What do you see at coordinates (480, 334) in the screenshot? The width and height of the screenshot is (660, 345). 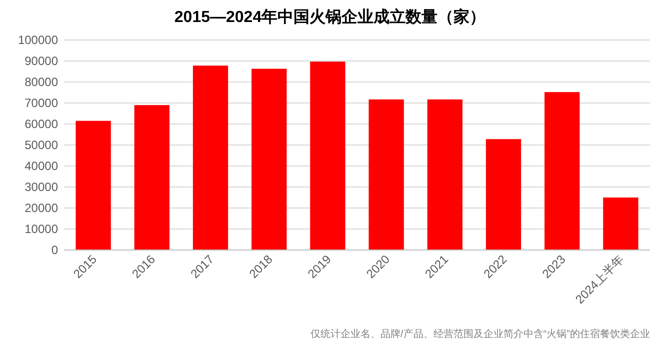 I see `text: 仅统计企业名、品牌/产品、经营范围及企业简介中含“火锅”的住宿餐饮类企业` at bounding box center [480, 334].